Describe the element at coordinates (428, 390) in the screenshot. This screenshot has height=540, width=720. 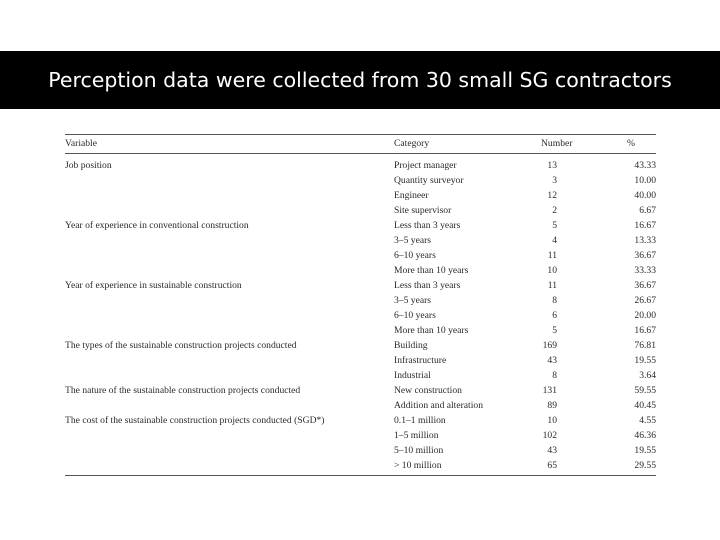
I see `category-cell: New construction` at that location.